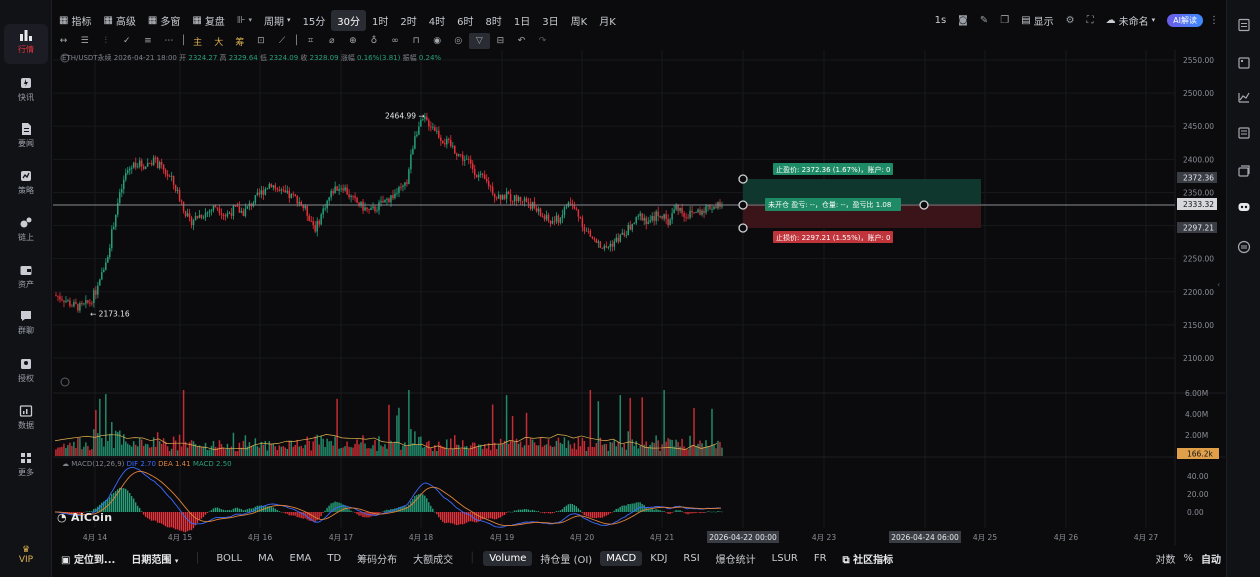 This screenshot has height=577, width=1260. What do you see at coordinates (1214, 20) in the screenshot?
I see `more-vertical-icon: ⋮` at bounding box center [1214, 20].